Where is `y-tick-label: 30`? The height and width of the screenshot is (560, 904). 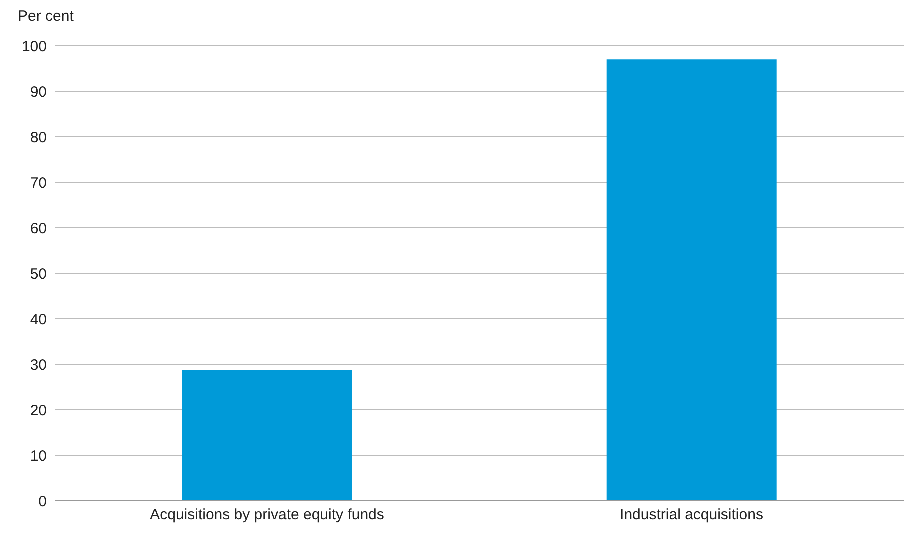 y-tick-label: 30 is located at coordinates (38, 365).